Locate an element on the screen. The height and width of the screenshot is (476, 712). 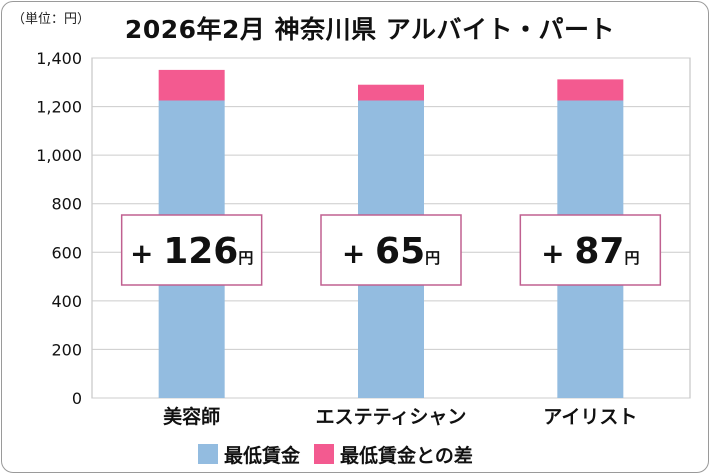
y-tick-label: 0 is located at coordinates (77, 398).